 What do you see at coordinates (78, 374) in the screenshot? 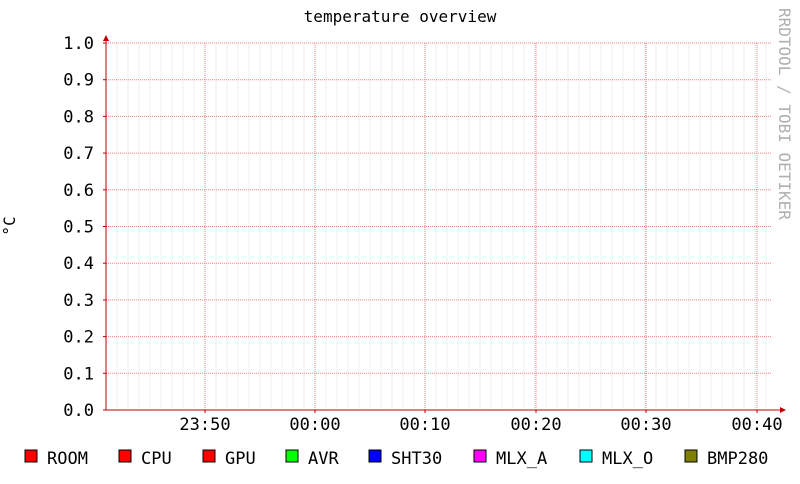
I see `y-tick-label: 0.1` at bounding box center [78, 374].